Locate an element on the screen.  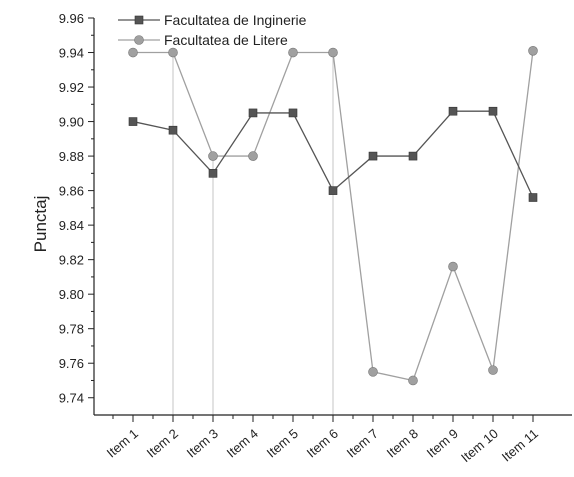
x-tick-label: Item 4 is located at coordinates (242, 443).